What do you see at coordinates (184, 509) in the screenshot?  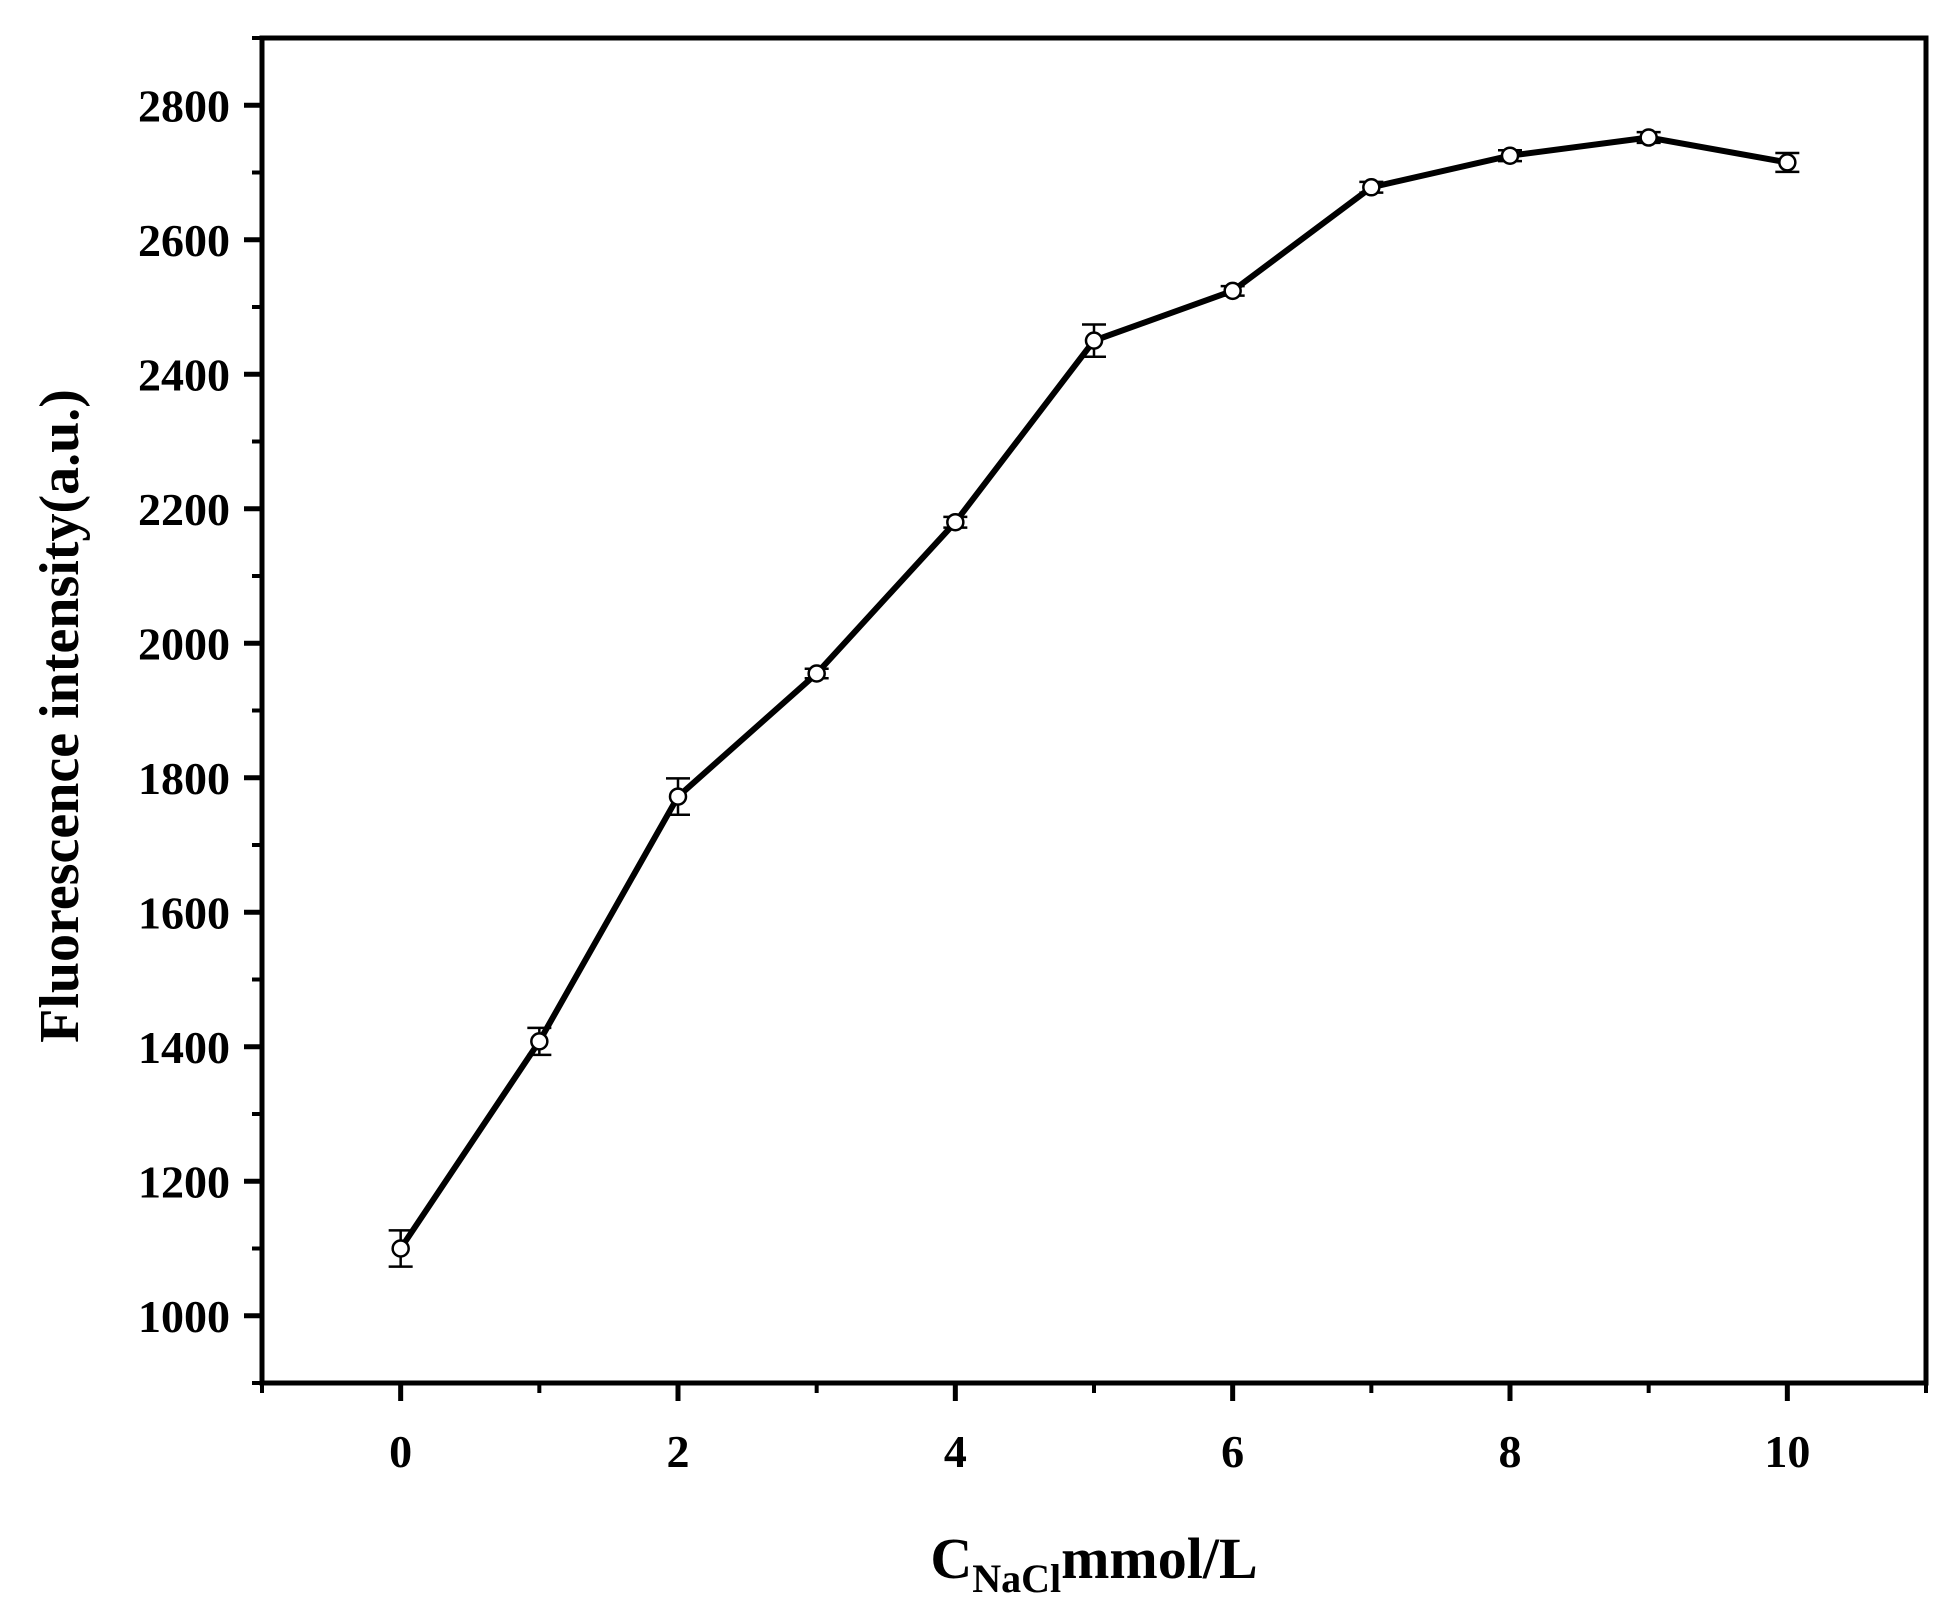 I see `y-tick-label: 2200` at bounding box center [184, 509].